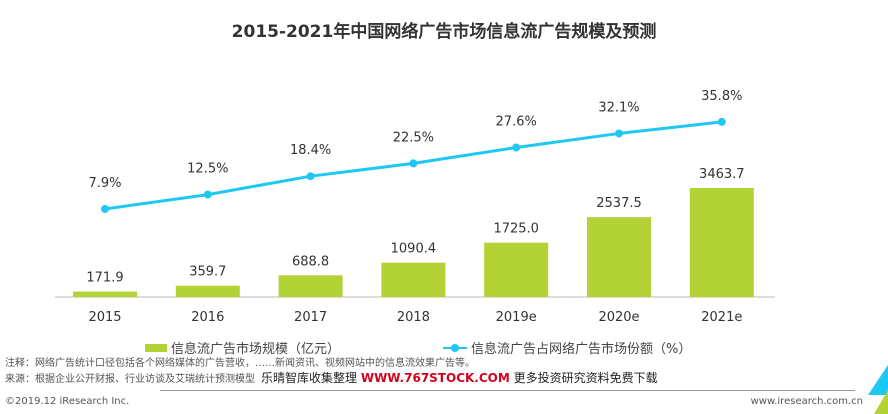 The image size is (888, 414). I want to click on legend-bar-swatch, so click(156, 347).